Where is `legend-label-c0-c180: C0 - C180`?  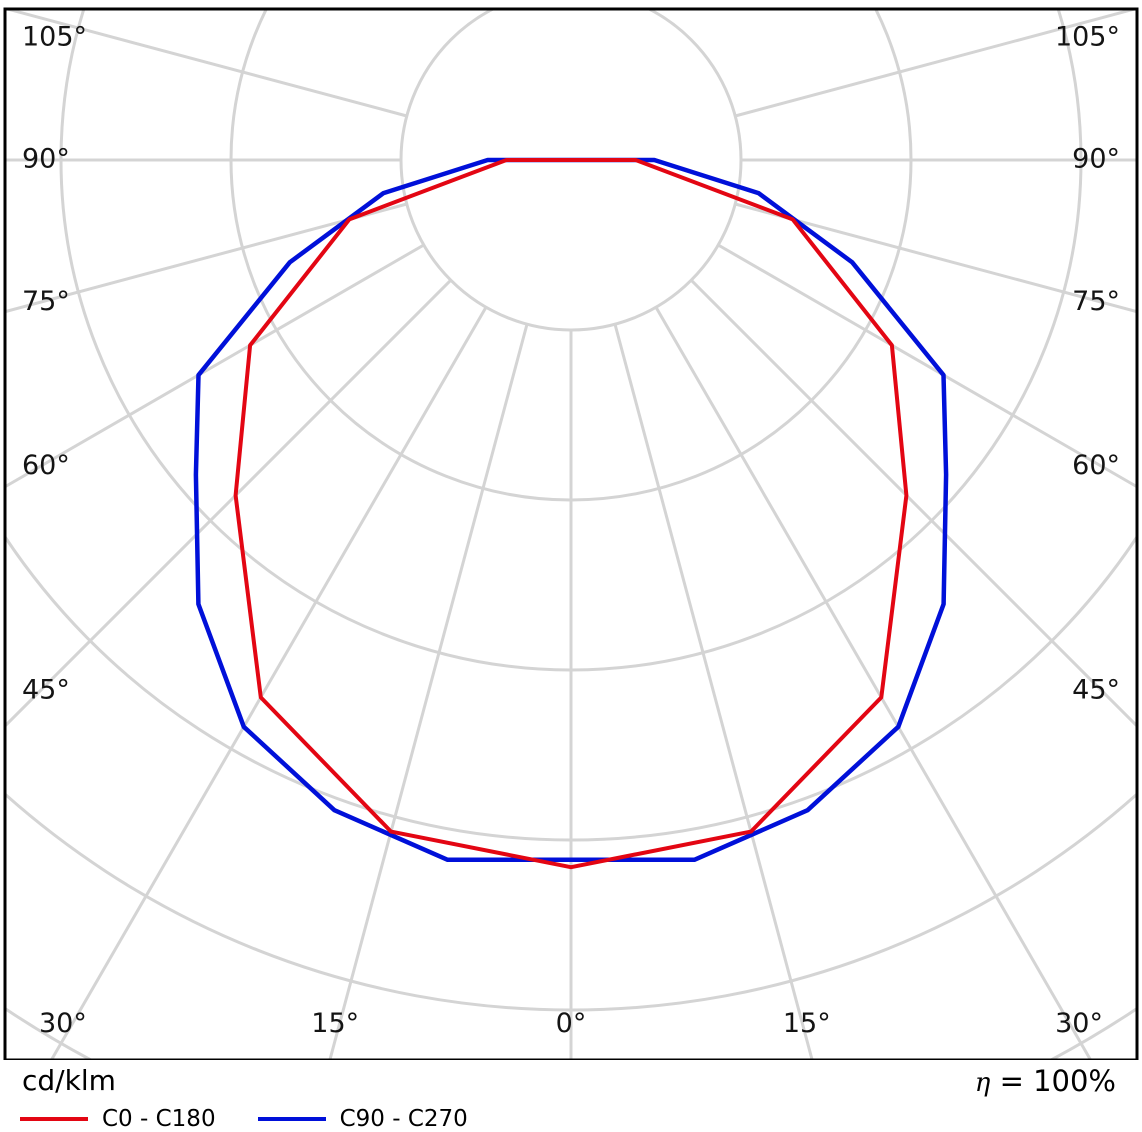
legend-label-c0-c180: C0 - C180 is located at coordinates (159, 1119).